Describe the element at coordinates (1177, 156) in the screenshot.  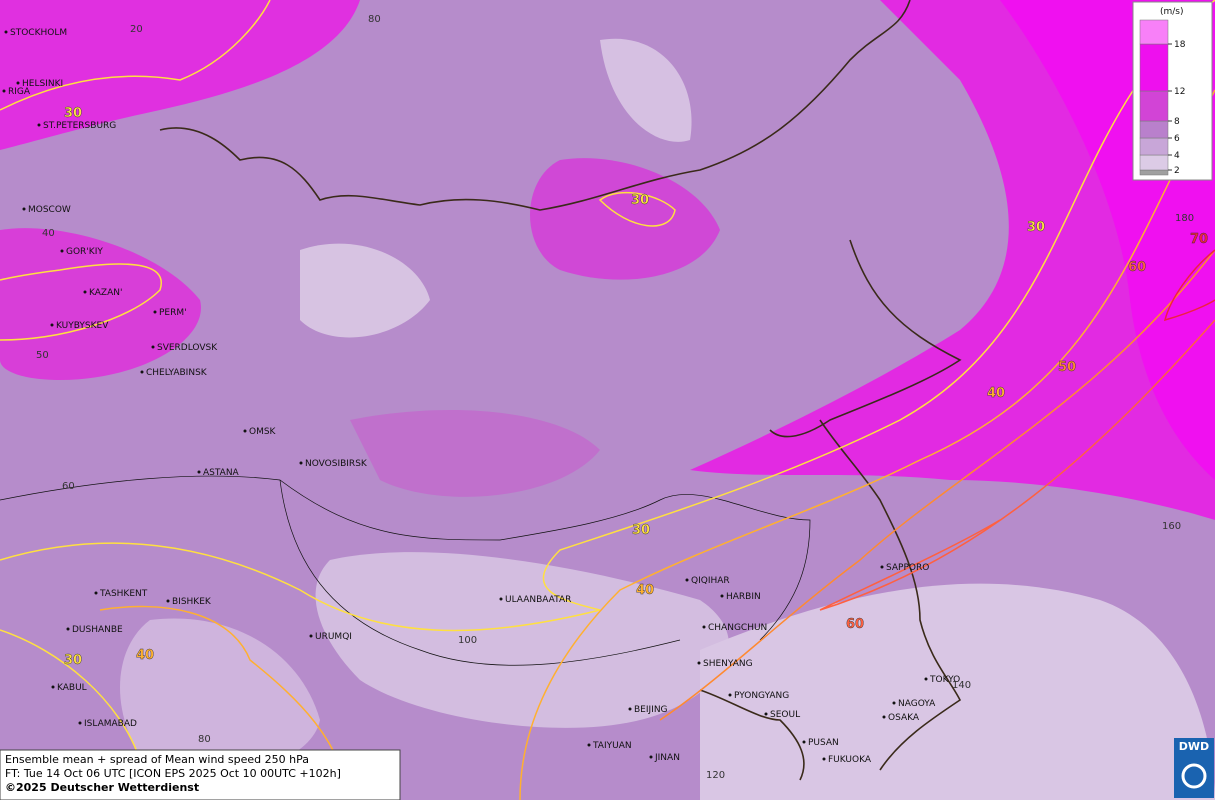
I see `legend-tick-label: 4` at that location.